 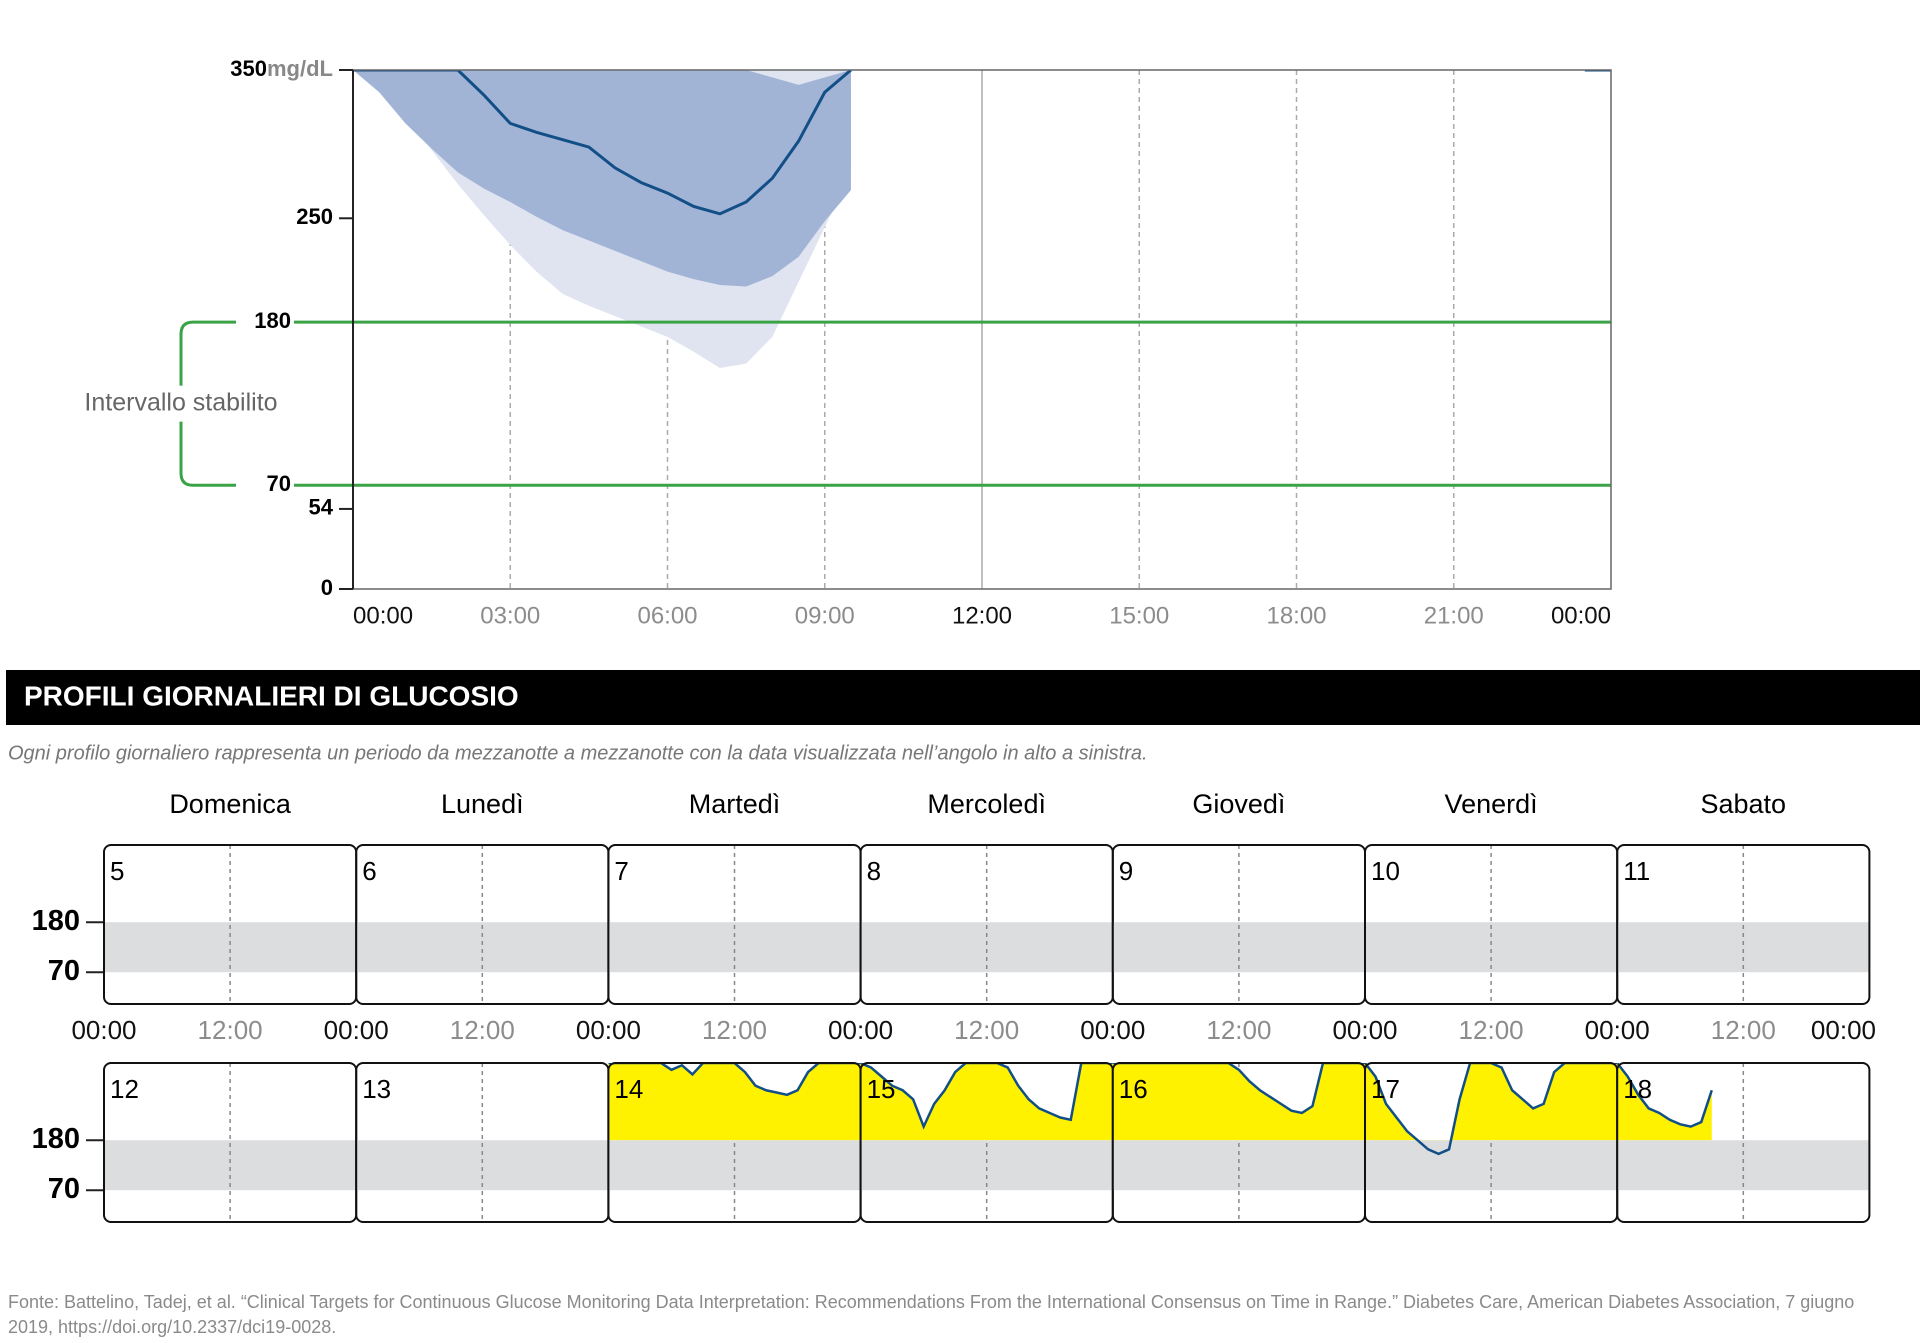 What do you see at coordinates (1296, 615) in the screenshot?
I see `x-tick-label: 18:00` at bounding box center [1296, 615].